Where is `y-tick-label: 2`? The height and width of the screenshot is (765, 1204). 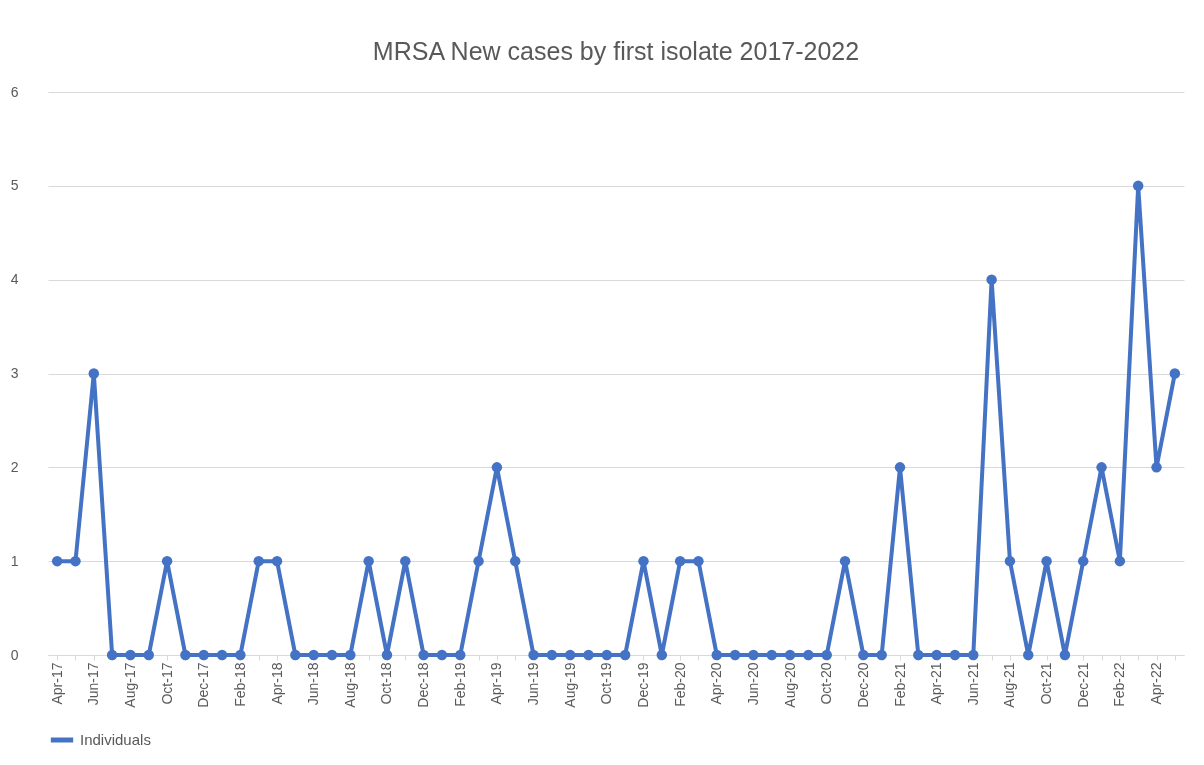
y-tick-label: 2 is located at coordinates (14, 466).